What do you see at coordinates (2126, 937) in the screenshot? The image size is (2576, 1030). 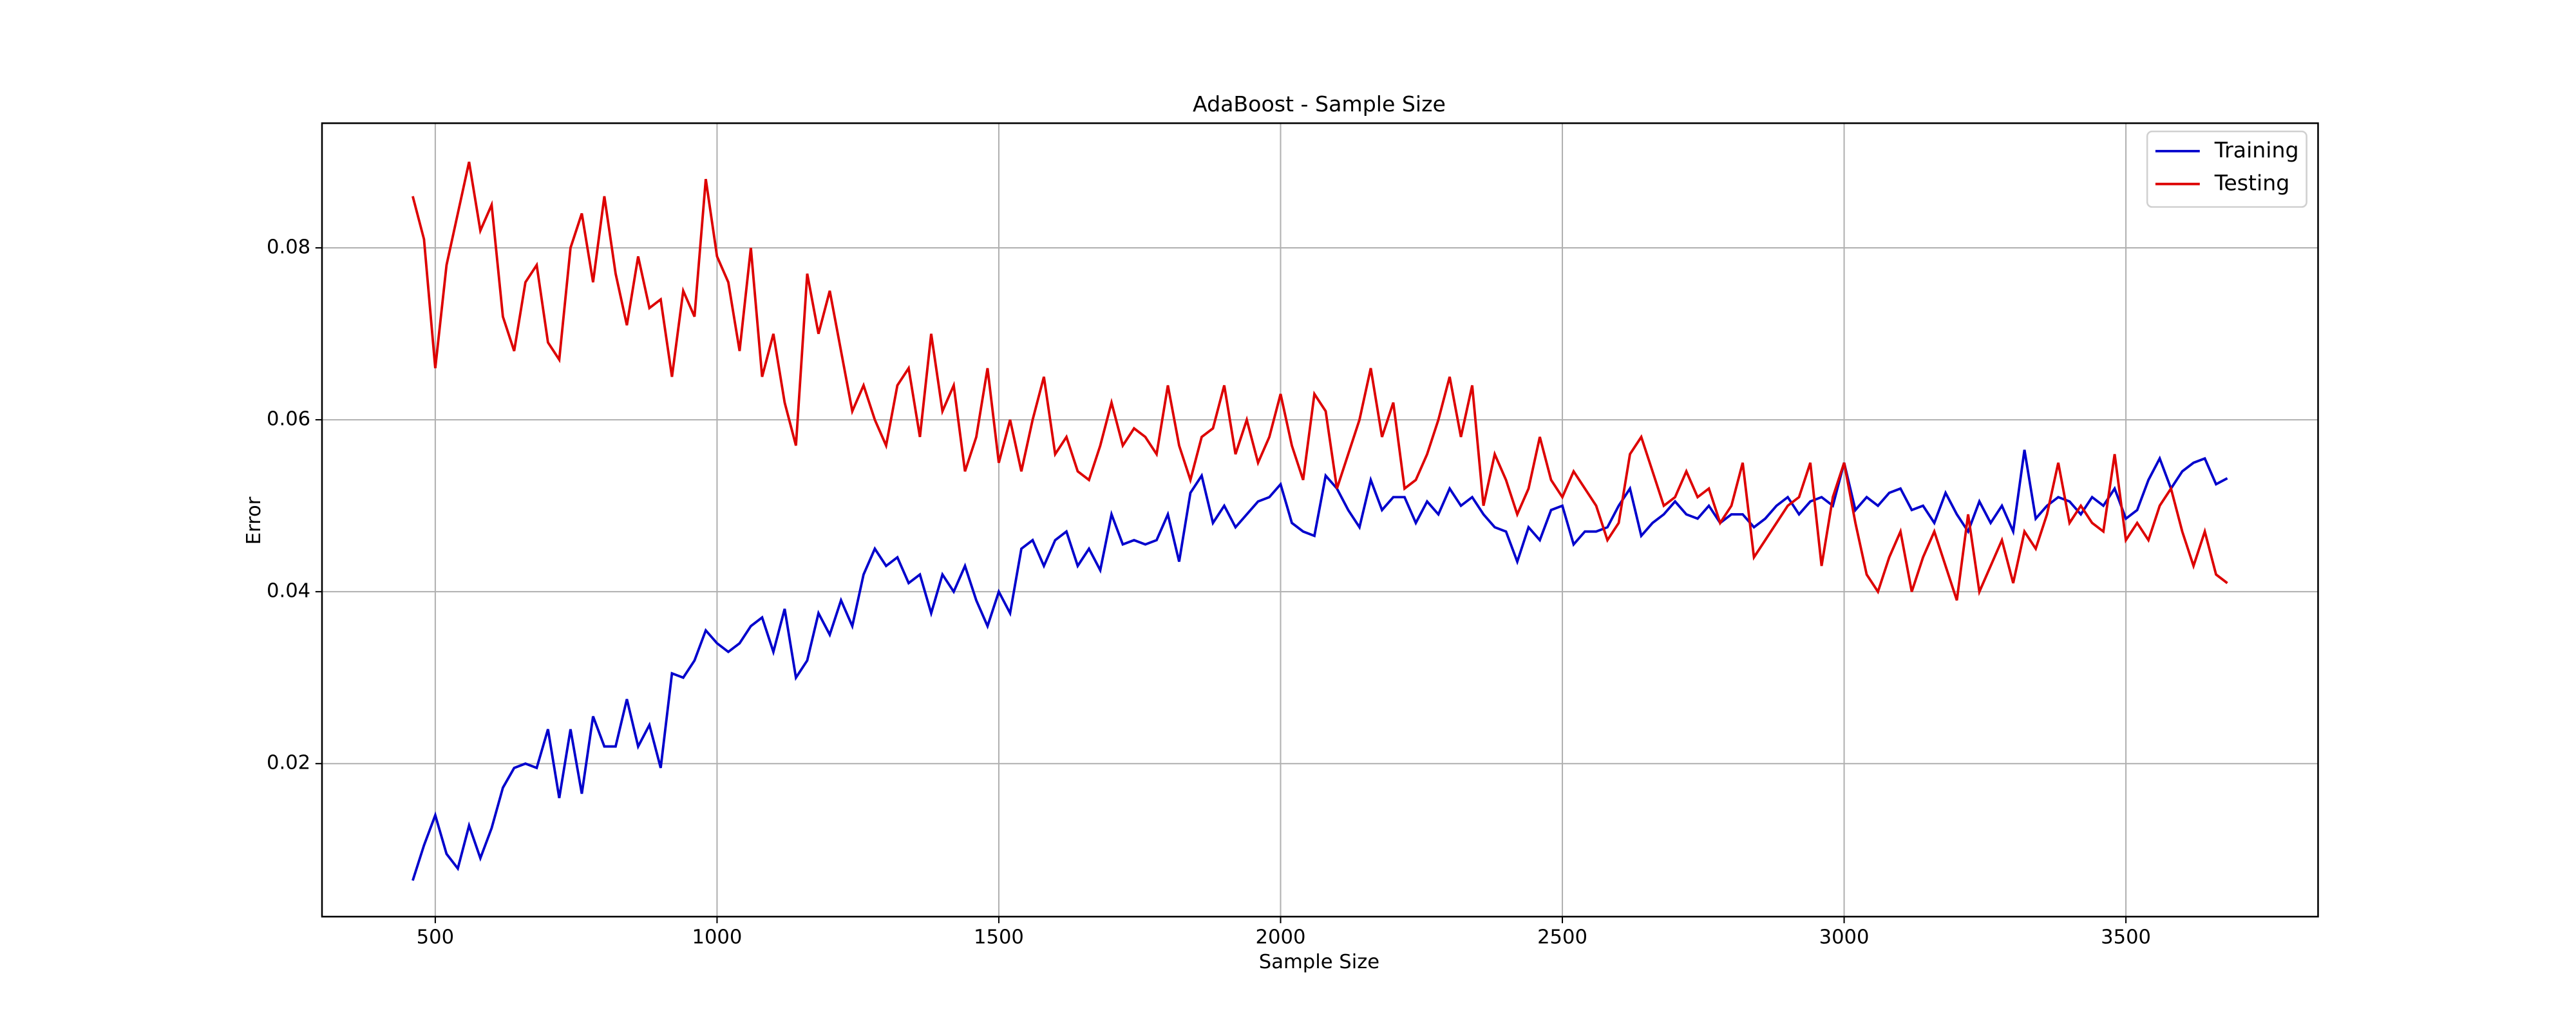 I see `x-tick-label: 3500` at bounding box center [2126, 937].